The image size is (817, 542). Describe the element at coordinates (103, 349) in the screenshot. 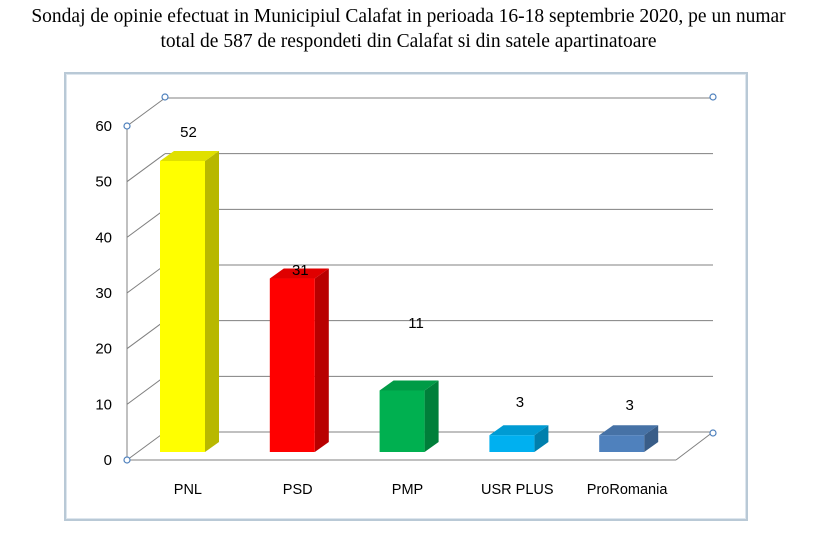

I see `y-tick-label: 20` at that location.